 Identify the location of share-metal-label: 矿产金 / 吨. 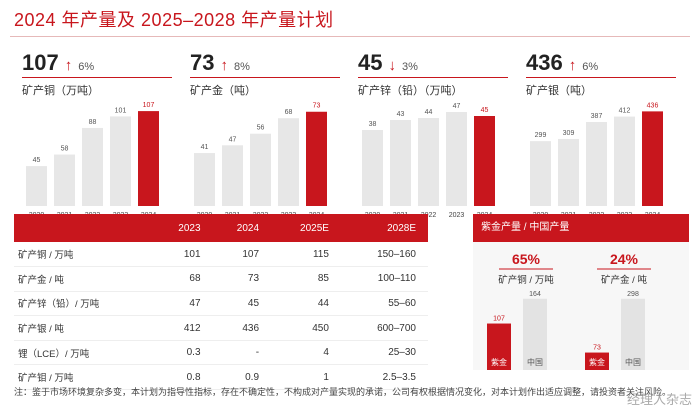
(624, 280).